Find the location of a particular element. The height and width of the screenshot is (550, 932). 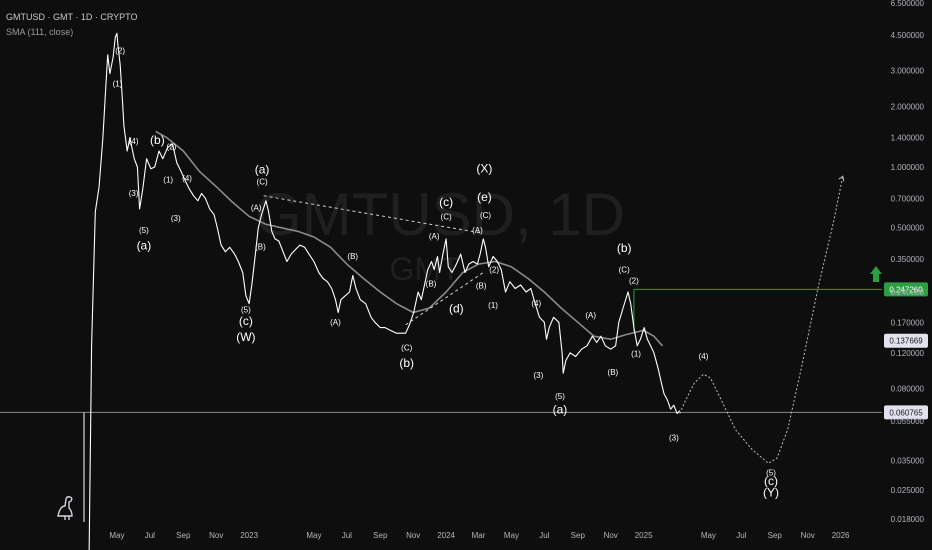

y-tick-label: 0.700000 is located at coordinates (908, 198).